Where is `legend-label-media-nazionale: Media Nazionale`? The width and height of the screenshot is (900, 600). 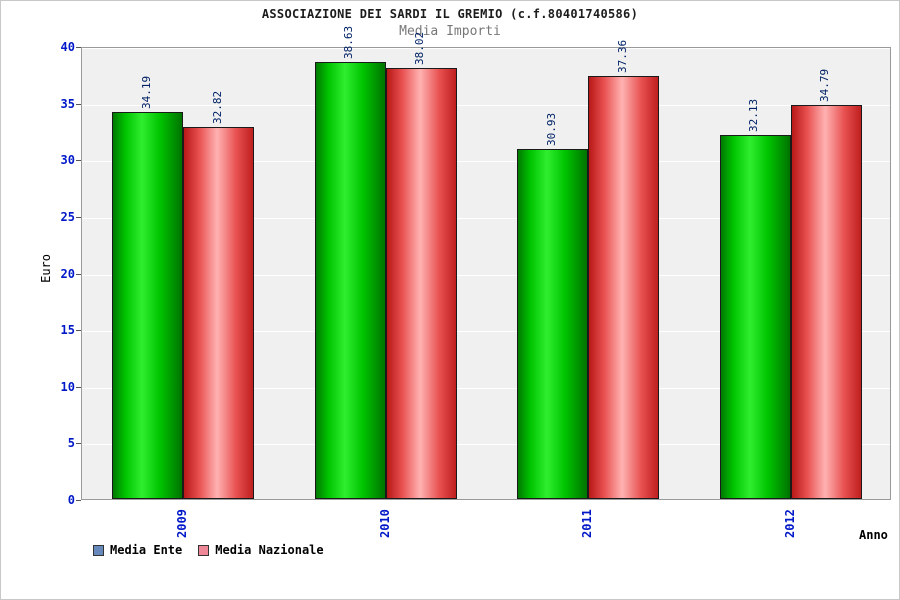 legend-label-media-nazionale: Media Nazionale is located at coordinates (269, 550).